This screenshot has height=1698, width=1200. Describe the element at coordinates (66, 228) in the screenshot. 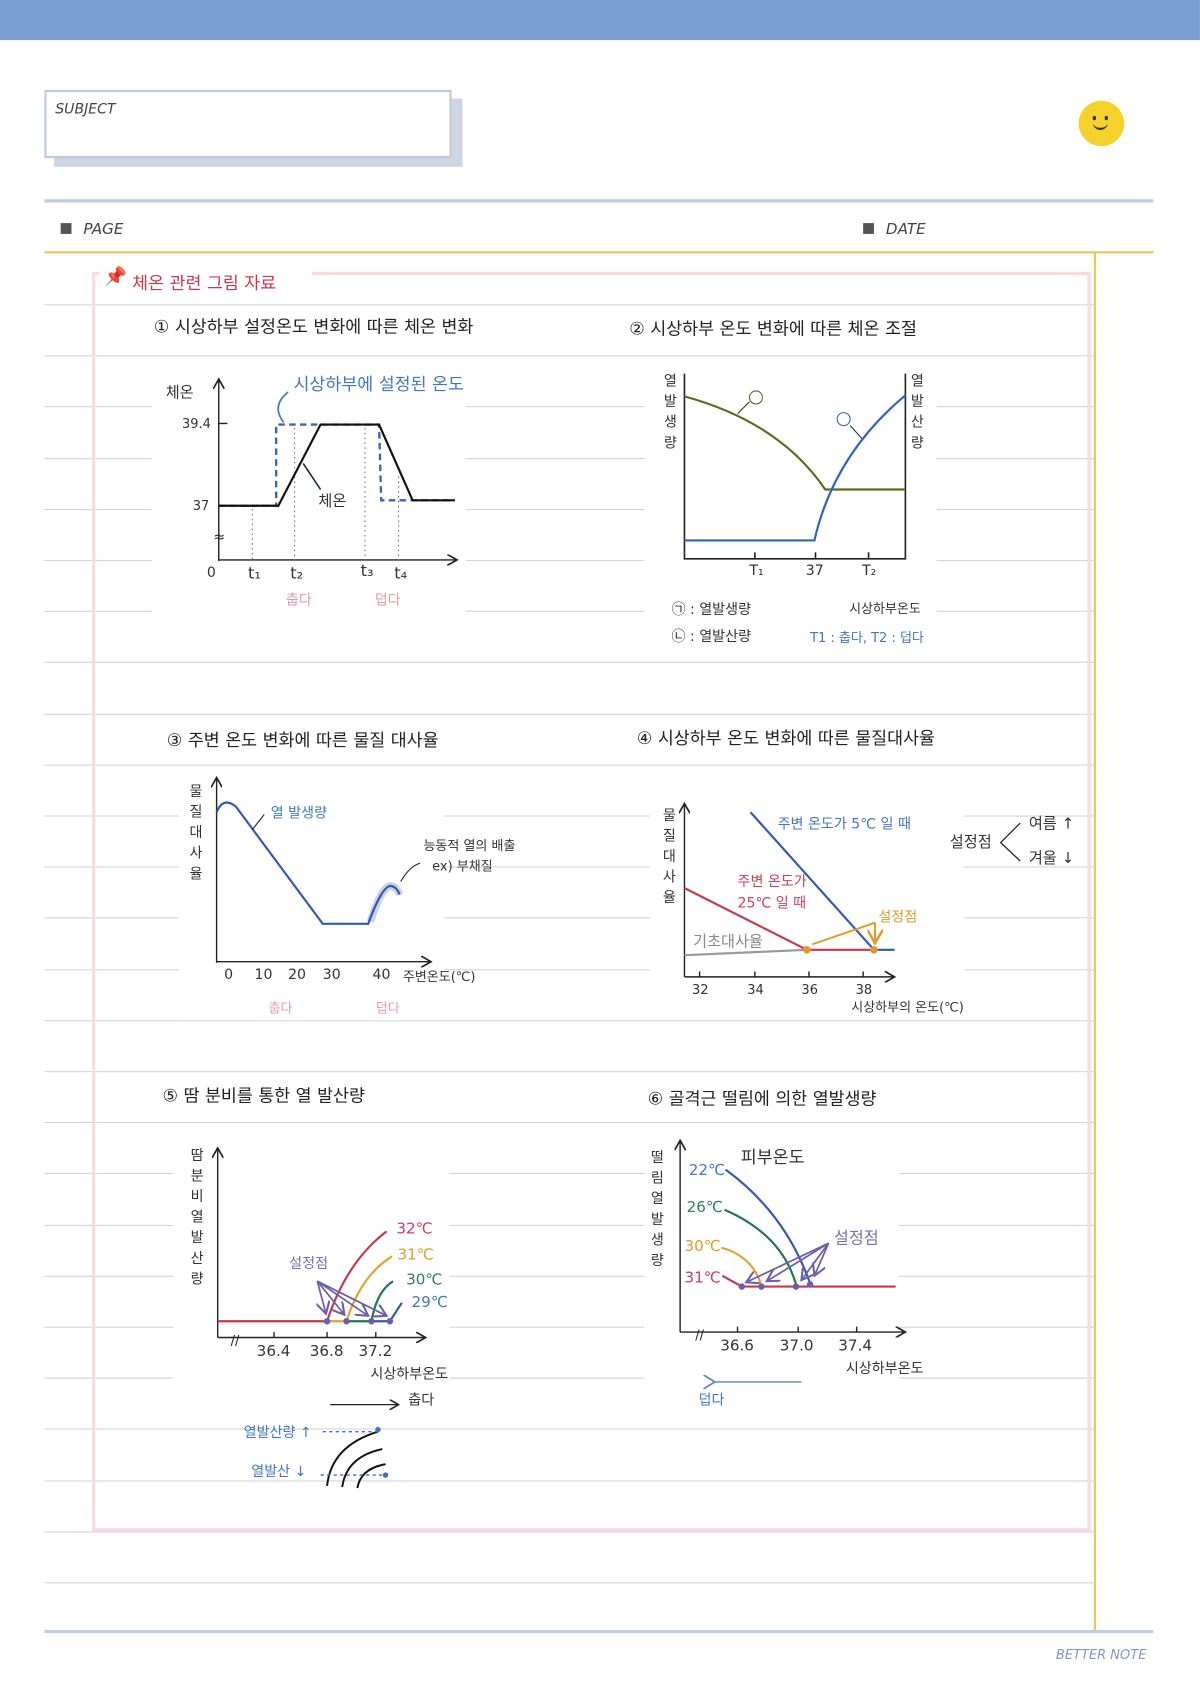

I see `page-square-icon` at that location.